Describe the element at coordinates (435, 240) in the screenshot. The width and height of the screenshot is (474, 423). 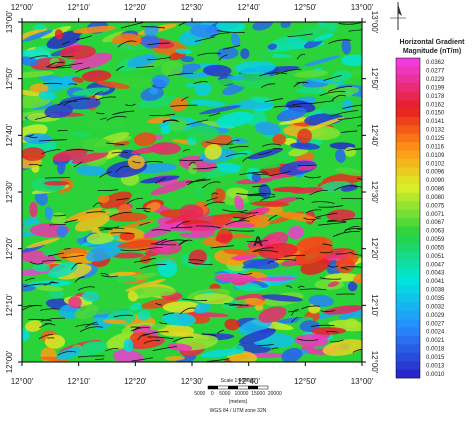
I see `colorbar-label: 0.0059` at that location.